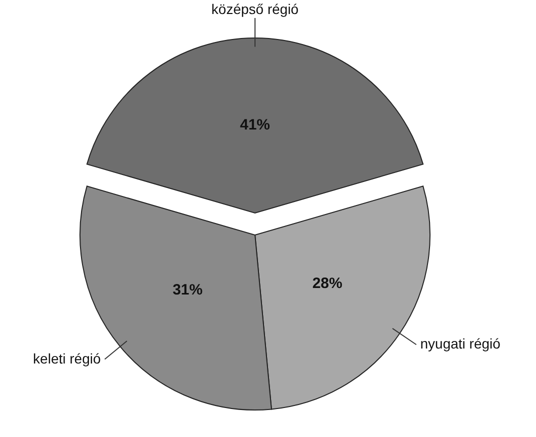  What do you see at coordinates (460, 344) in the screenshot?
I see `slice-label: nyugati régió` at bounding box center [460, 344].